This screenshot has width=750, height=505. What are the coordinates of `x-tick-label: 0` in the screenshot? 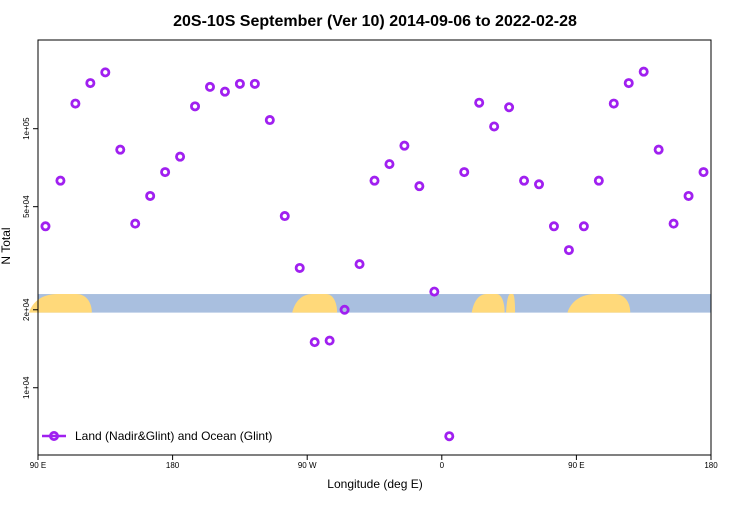 It's located at (442, 465).